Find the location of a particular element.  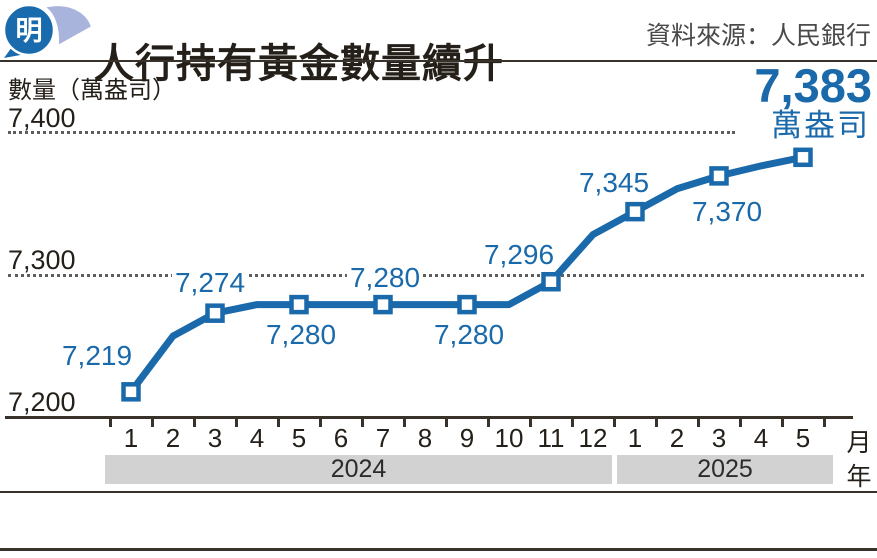

logo-bubble-circle is located at coordinates (29, 30).